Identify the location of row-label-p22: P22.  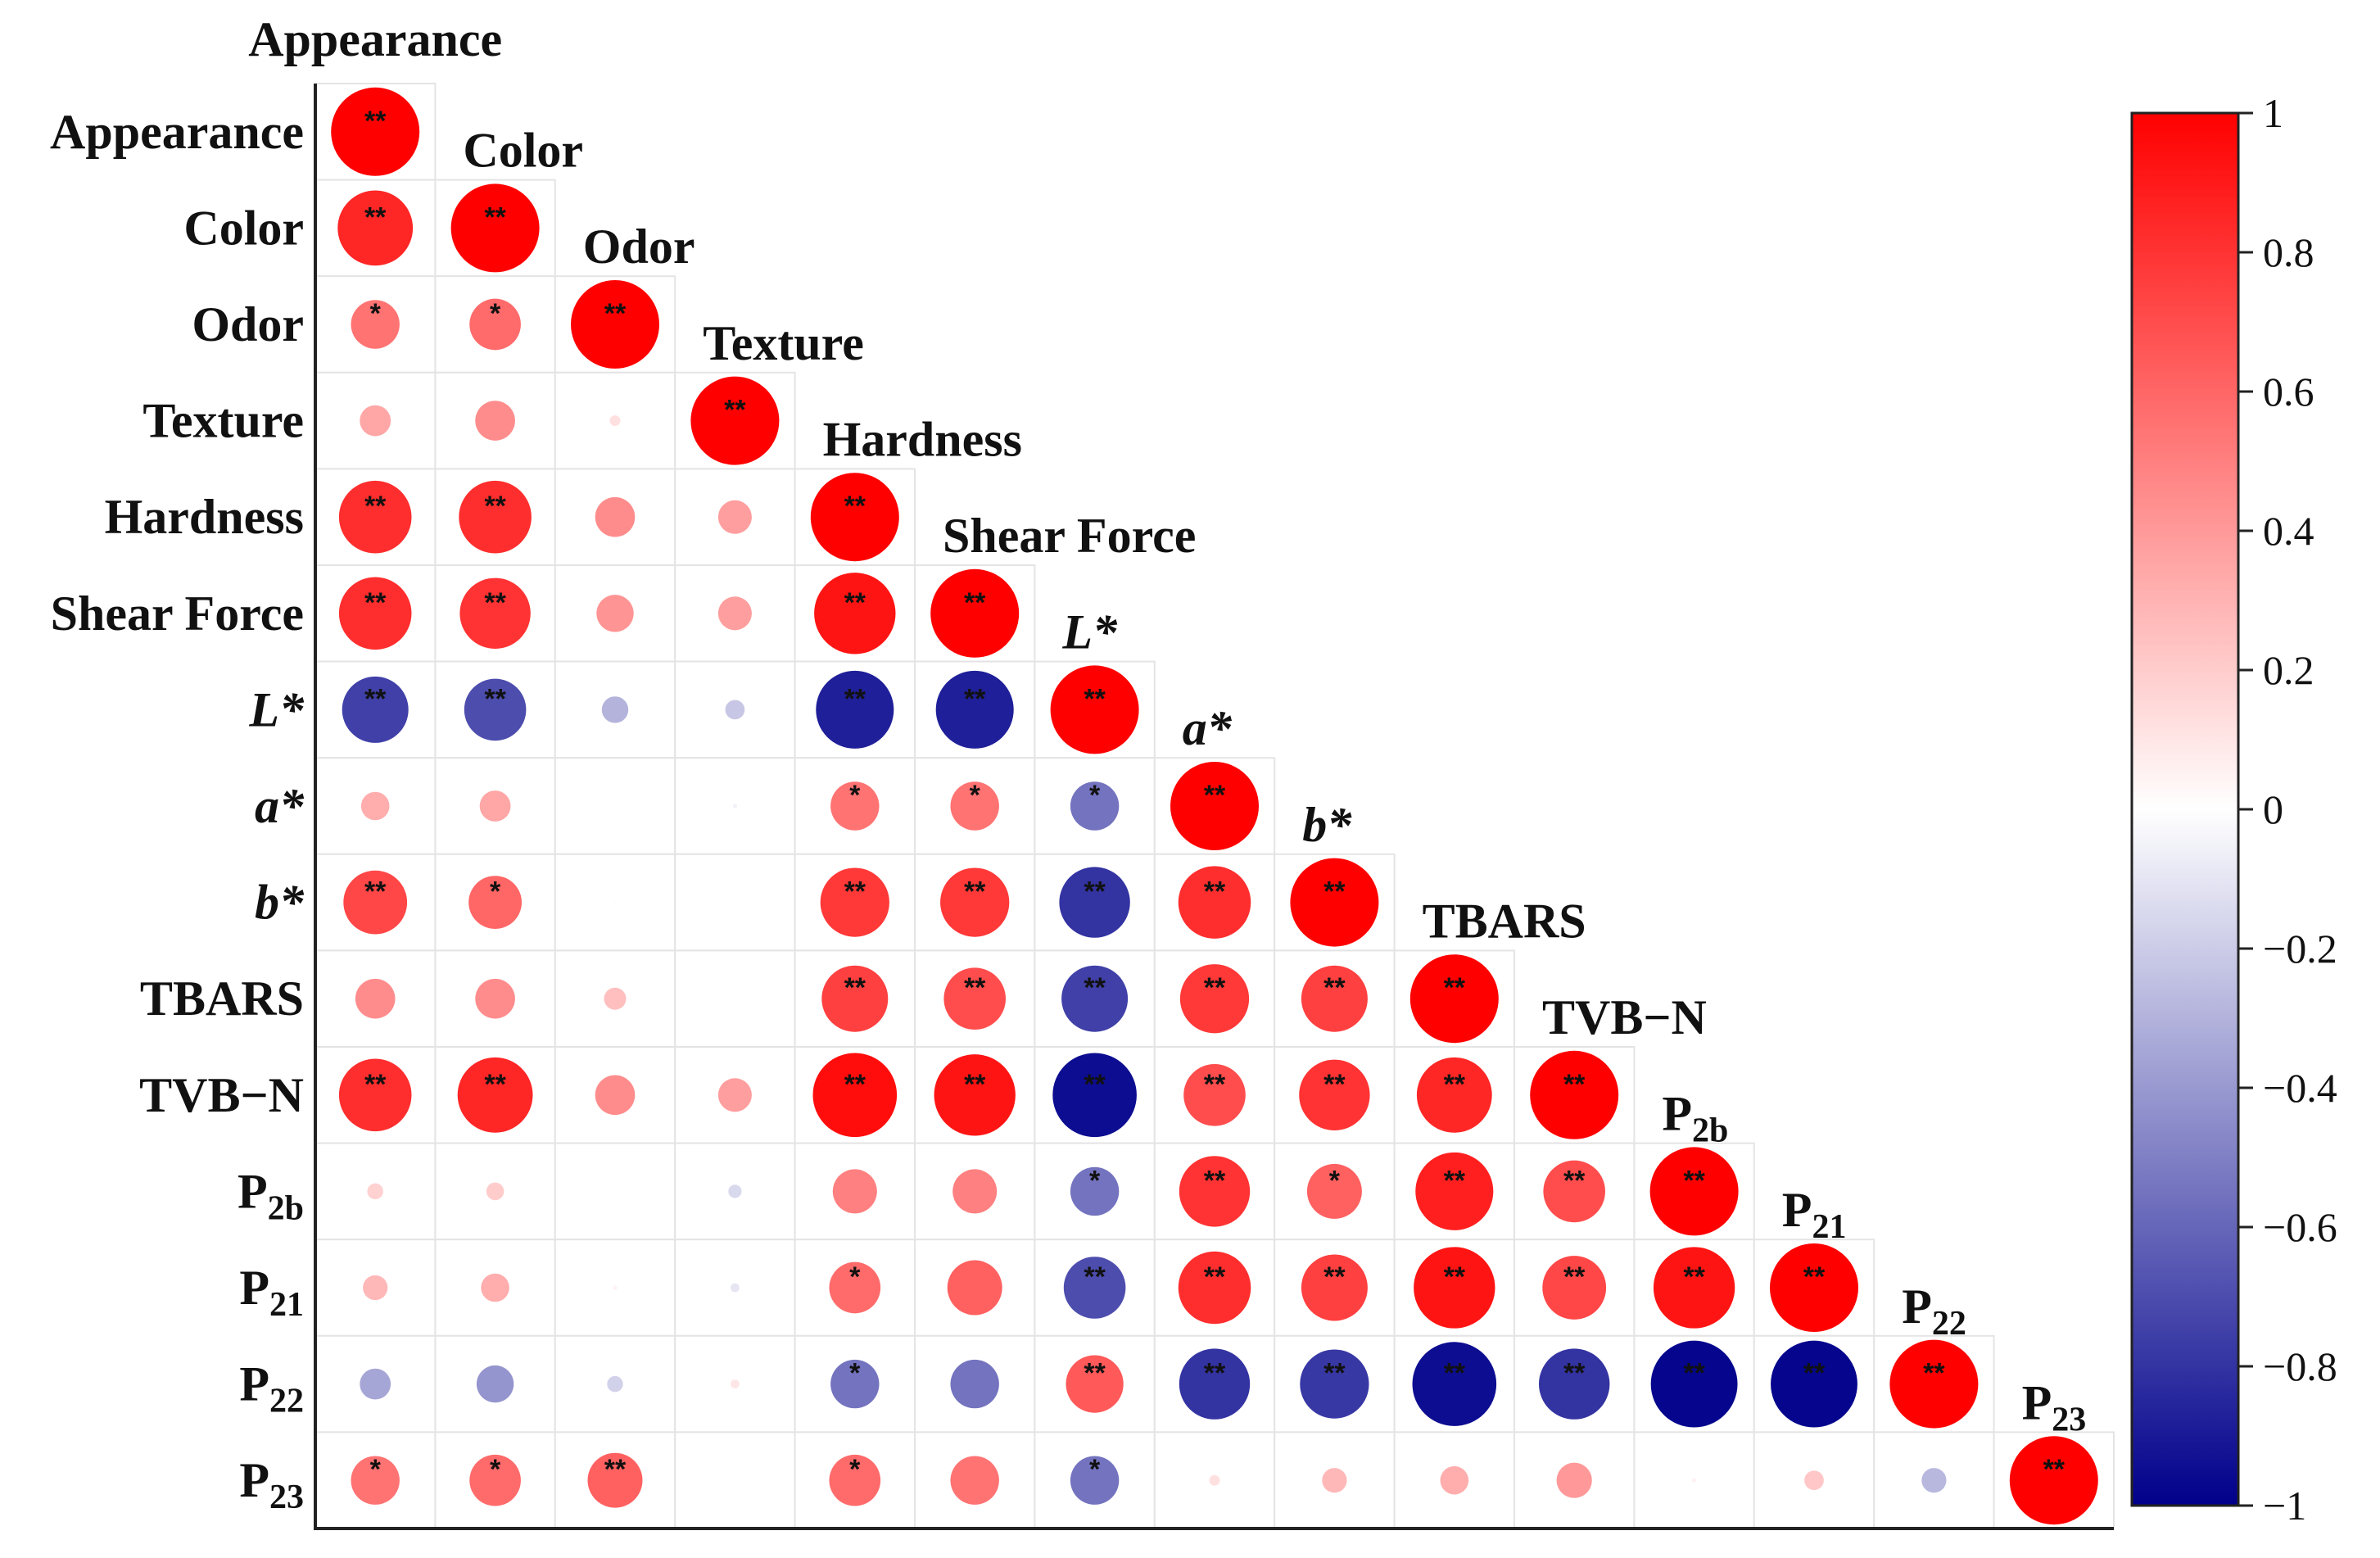
(272, 1388).